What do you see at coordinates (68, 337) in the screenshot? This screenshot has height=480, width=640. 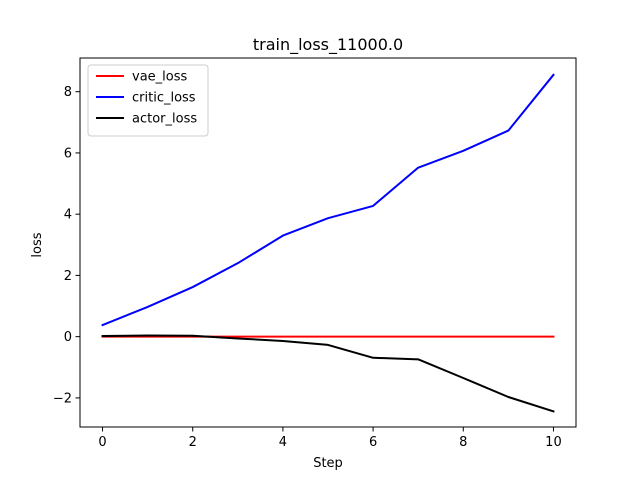 I see `y-tick-label-0: 0` at bounding box center [68, 337].